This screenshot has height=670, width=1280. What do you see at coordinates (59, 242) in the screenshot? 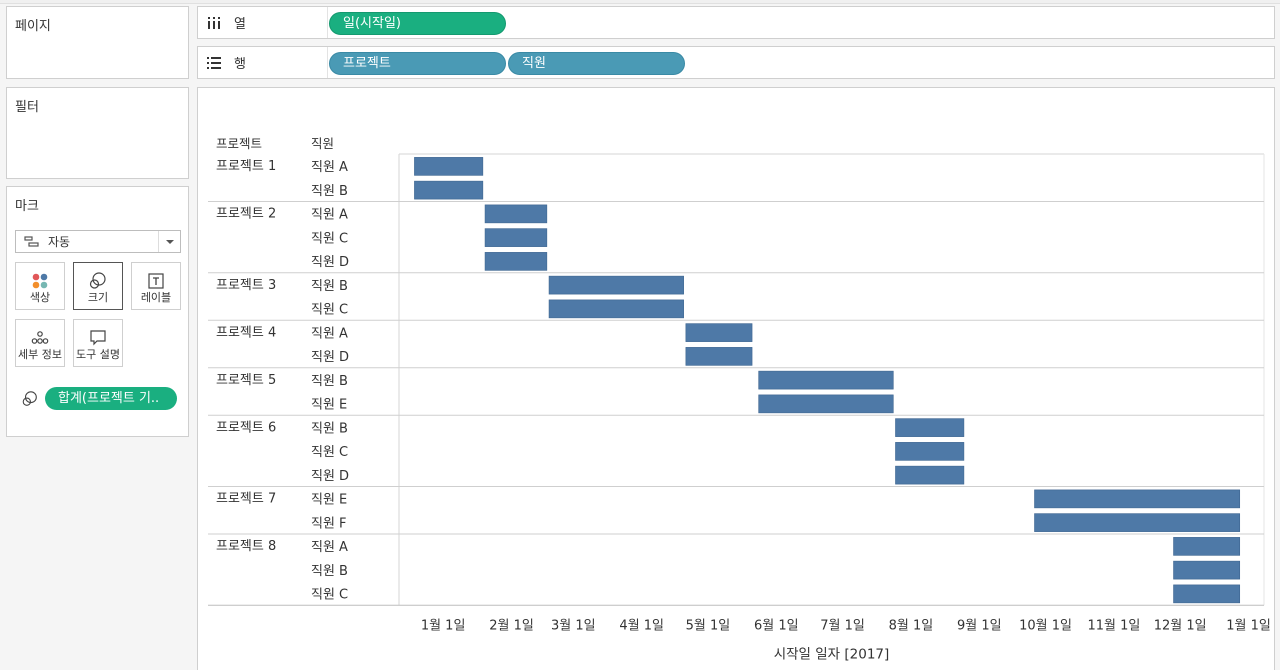
I see `mark-type-label: 자동` at bounding box center [59, 242].